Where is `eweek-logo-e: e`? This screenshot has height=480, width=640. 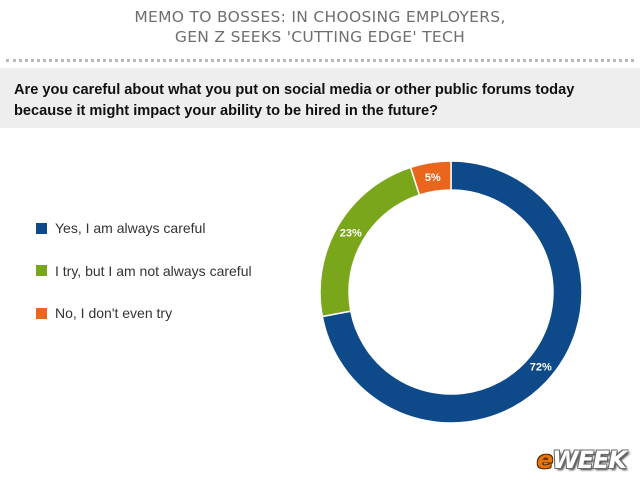 eweek-logo-e: e is located at coordinates (544, 460).